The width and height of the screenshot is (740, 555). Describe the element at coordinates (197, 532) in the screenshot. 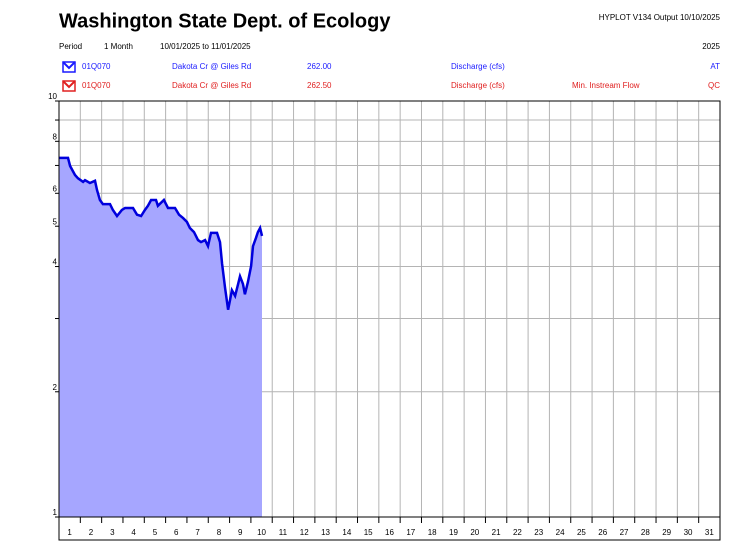

I see `x-tick-label: 7` at that location.